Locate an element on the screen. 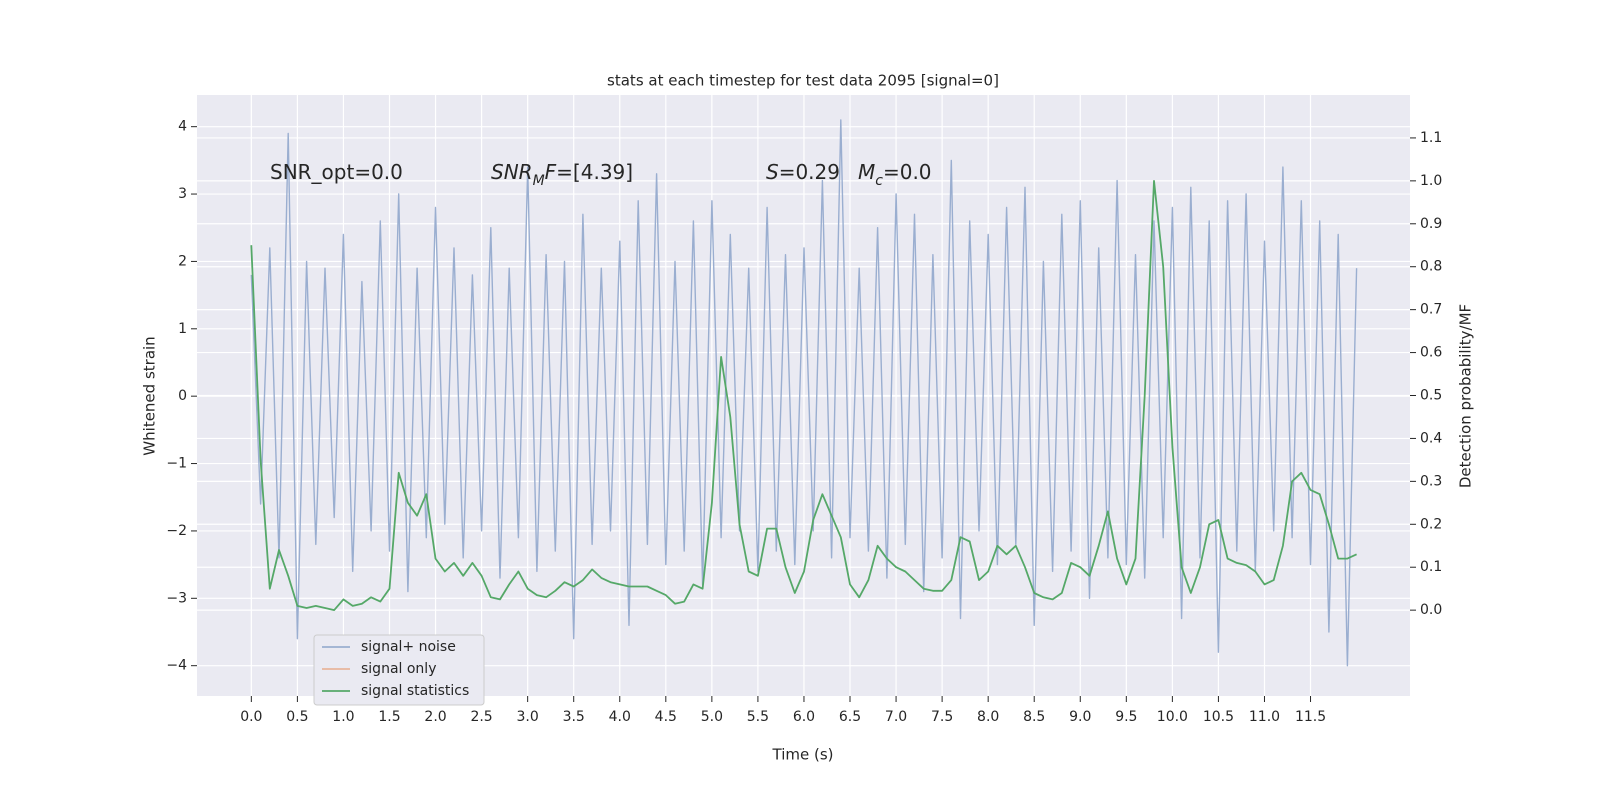 The image size is (1600, 800). legend-label: signal only is located at coordinates (398, 669).